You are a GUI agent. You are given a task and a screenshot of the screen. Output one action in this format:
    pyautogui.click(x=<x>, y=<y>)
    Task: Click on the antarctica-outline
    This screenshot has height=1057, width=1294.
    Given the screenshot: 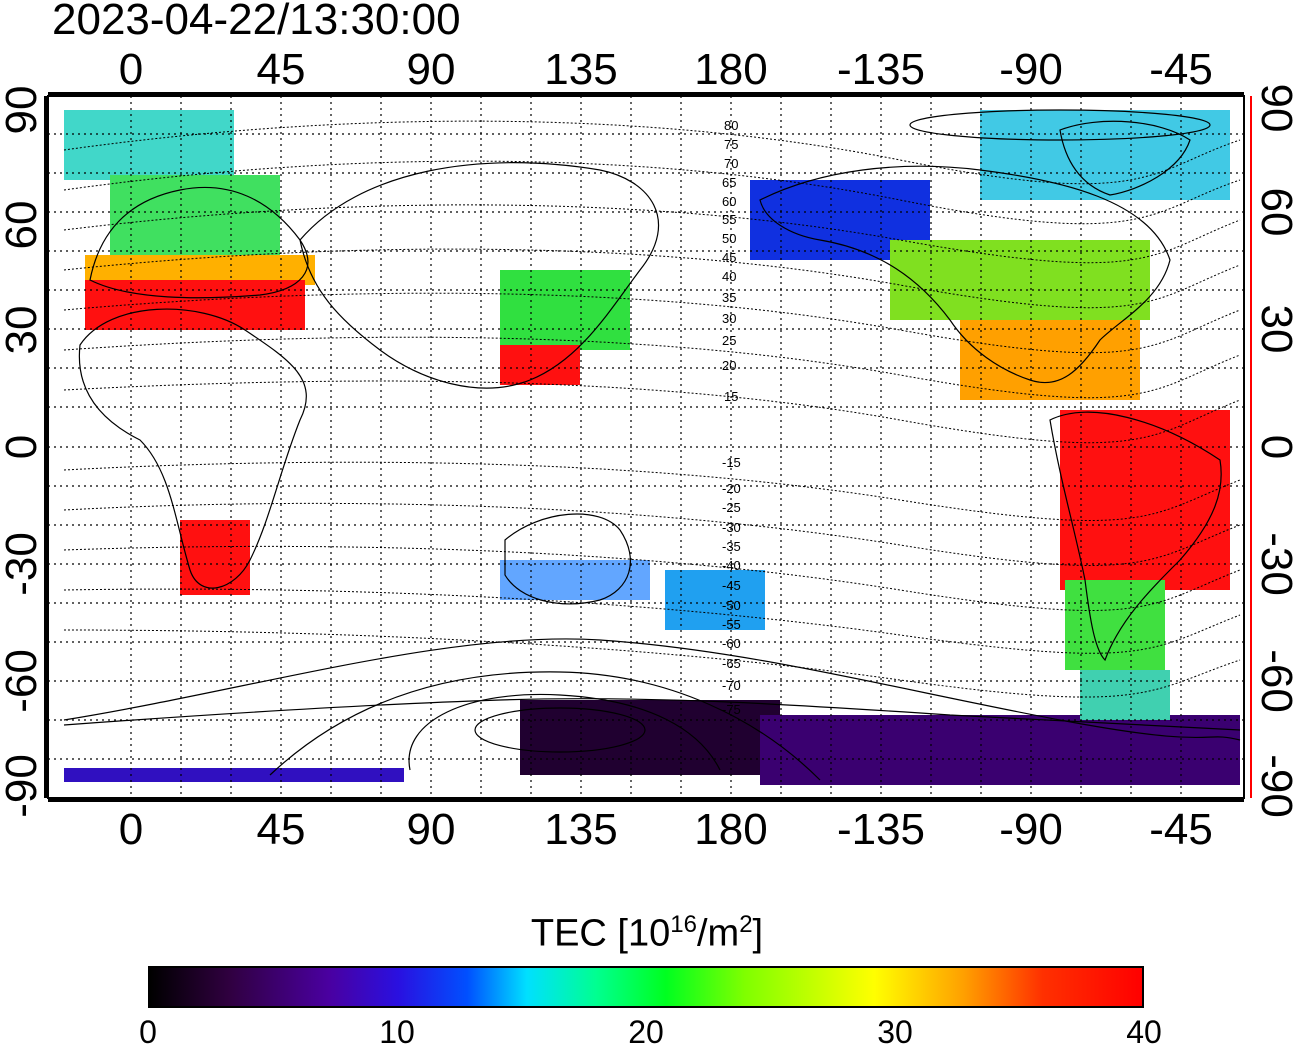 What is the action you would take?
    pyautogui.click(x=652, y=714)
    